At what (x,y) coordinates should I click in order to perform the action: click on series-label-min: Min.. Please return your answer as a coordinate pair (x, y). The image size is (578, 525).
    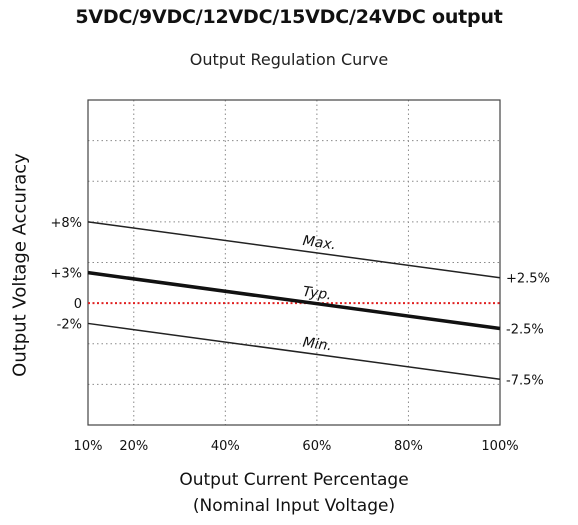
    Looking at the image, I should click on (317, 345).